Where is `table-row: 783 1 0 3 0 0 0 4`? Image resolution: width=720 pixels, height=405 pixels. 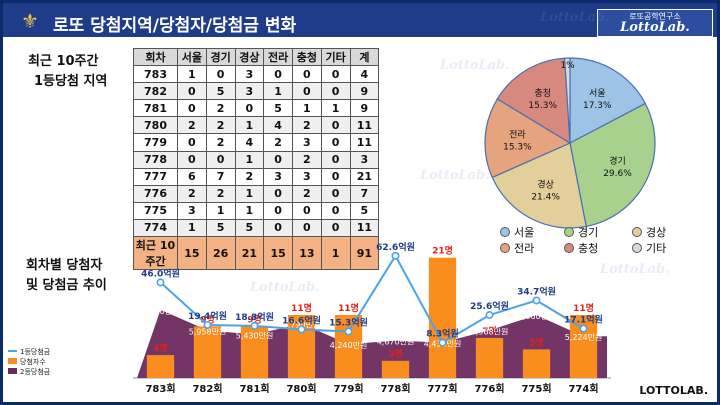
table-row: 783 1 0 3 0 0 0 4 is located at coordinates (256, 74).